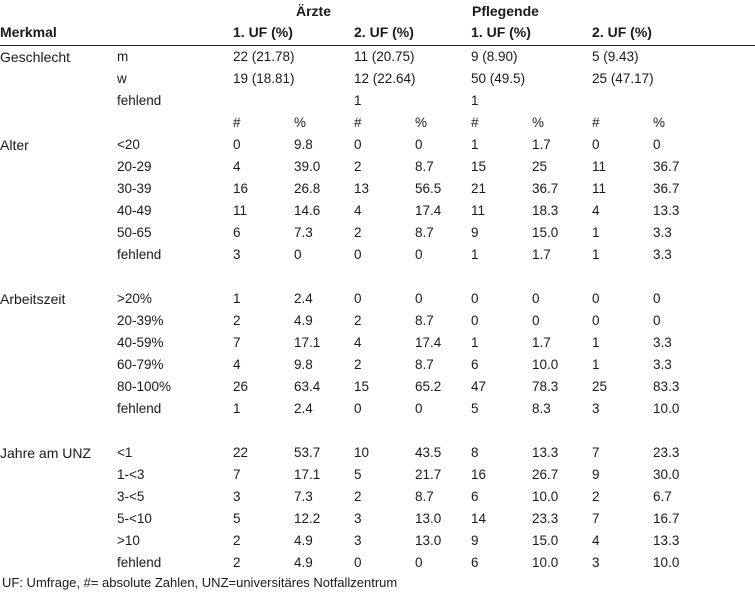 The height and width of the screenshot is (595, 755). I want to click on percent-cell: 53.7, so click(307, 452).